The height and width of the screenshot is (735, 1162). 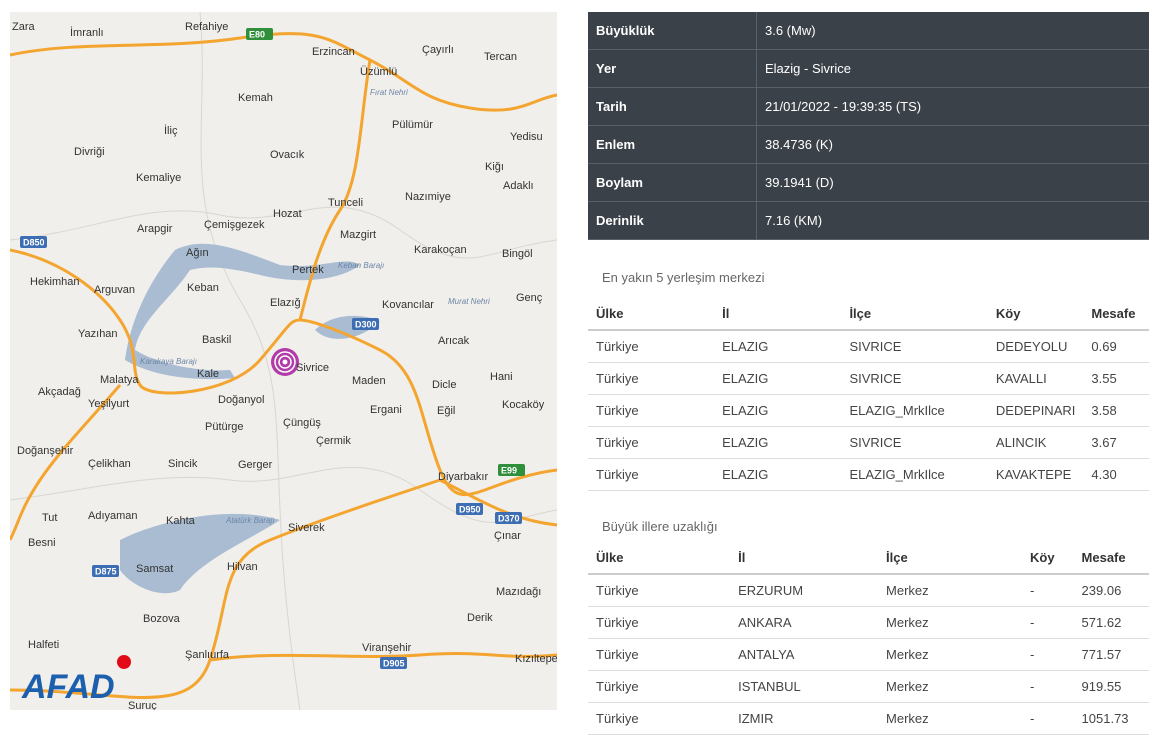 What do you see at coordinates (1111, 558) in the screenshot?
I see `column-header: Mesafe` at bounding box center [1111, 558].